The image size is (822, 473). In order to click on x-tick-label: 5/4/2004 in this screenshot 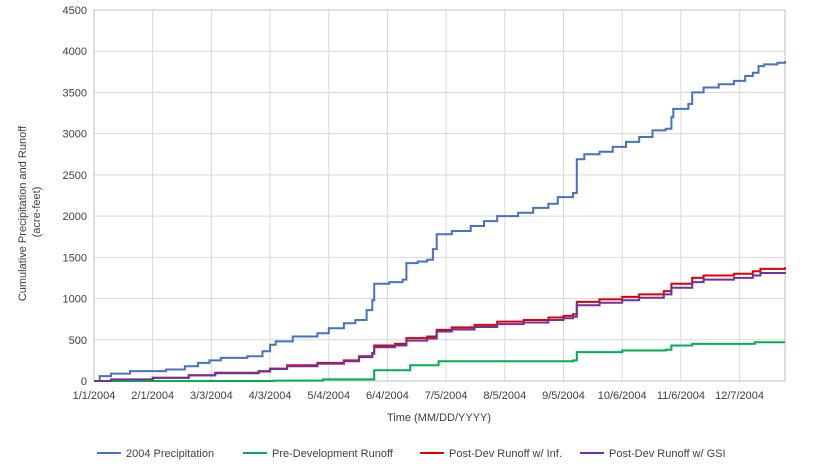, I will do `click(328, 396)`.